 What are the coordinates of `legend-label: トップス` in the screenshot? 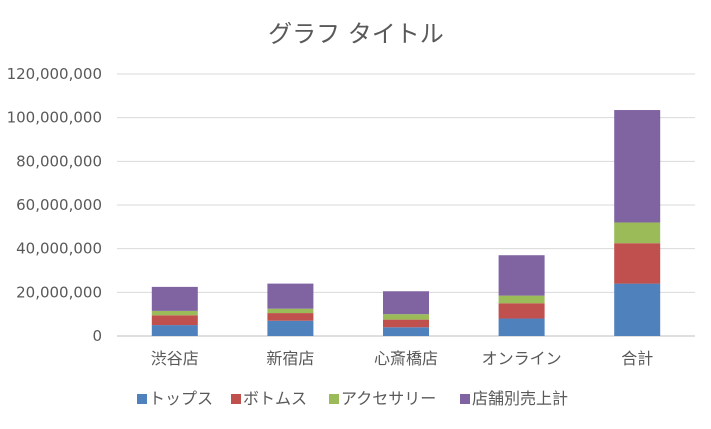 It's located at (181, 398).